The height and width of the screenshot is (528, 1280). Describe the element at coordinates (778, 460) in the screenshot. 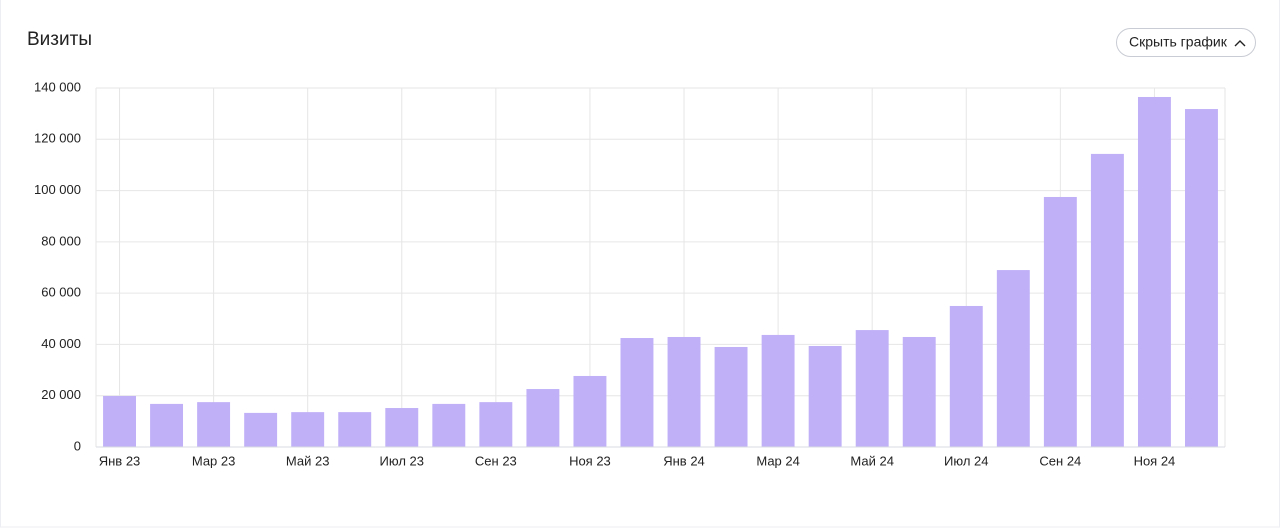

I see `x-tick-label: Мар 24` at that location.